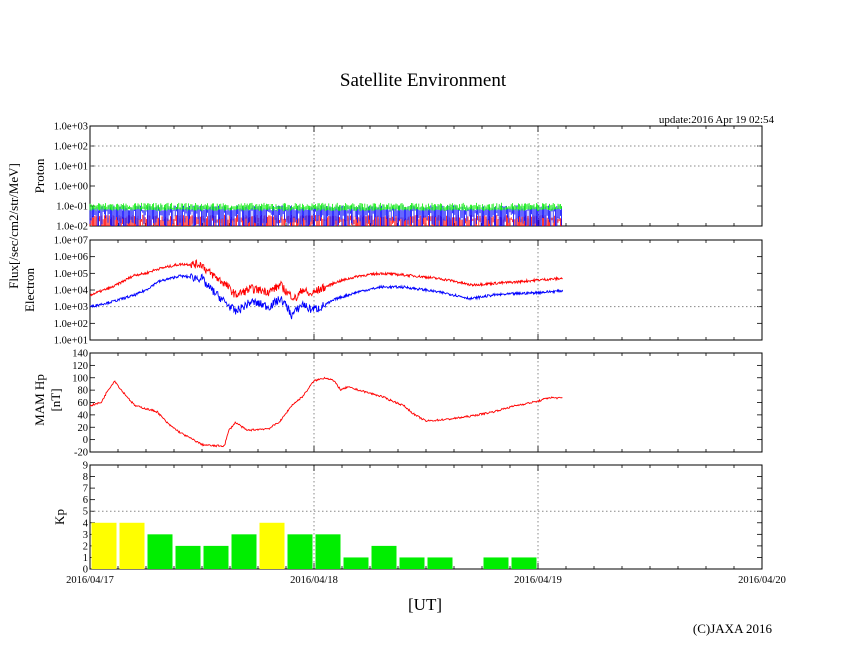 This screenshot has height=655, width=846. What do you see at coordinates (85, 500) in the screenshot?
I see `y-tick-label: 6` at bounding box center [85, 500].